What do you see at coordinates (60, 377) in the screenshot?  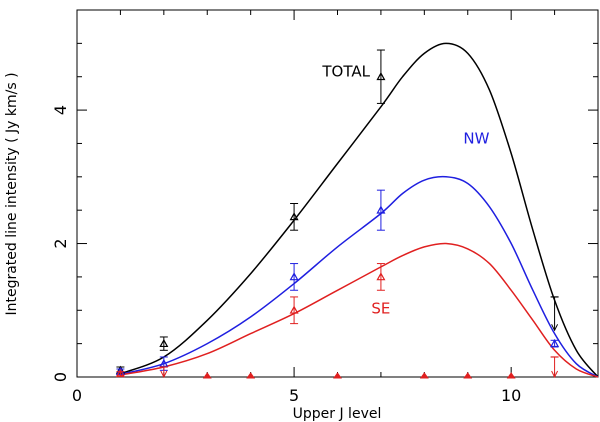 I see `y-tick-label: 0` at bounding box center [60, 377].